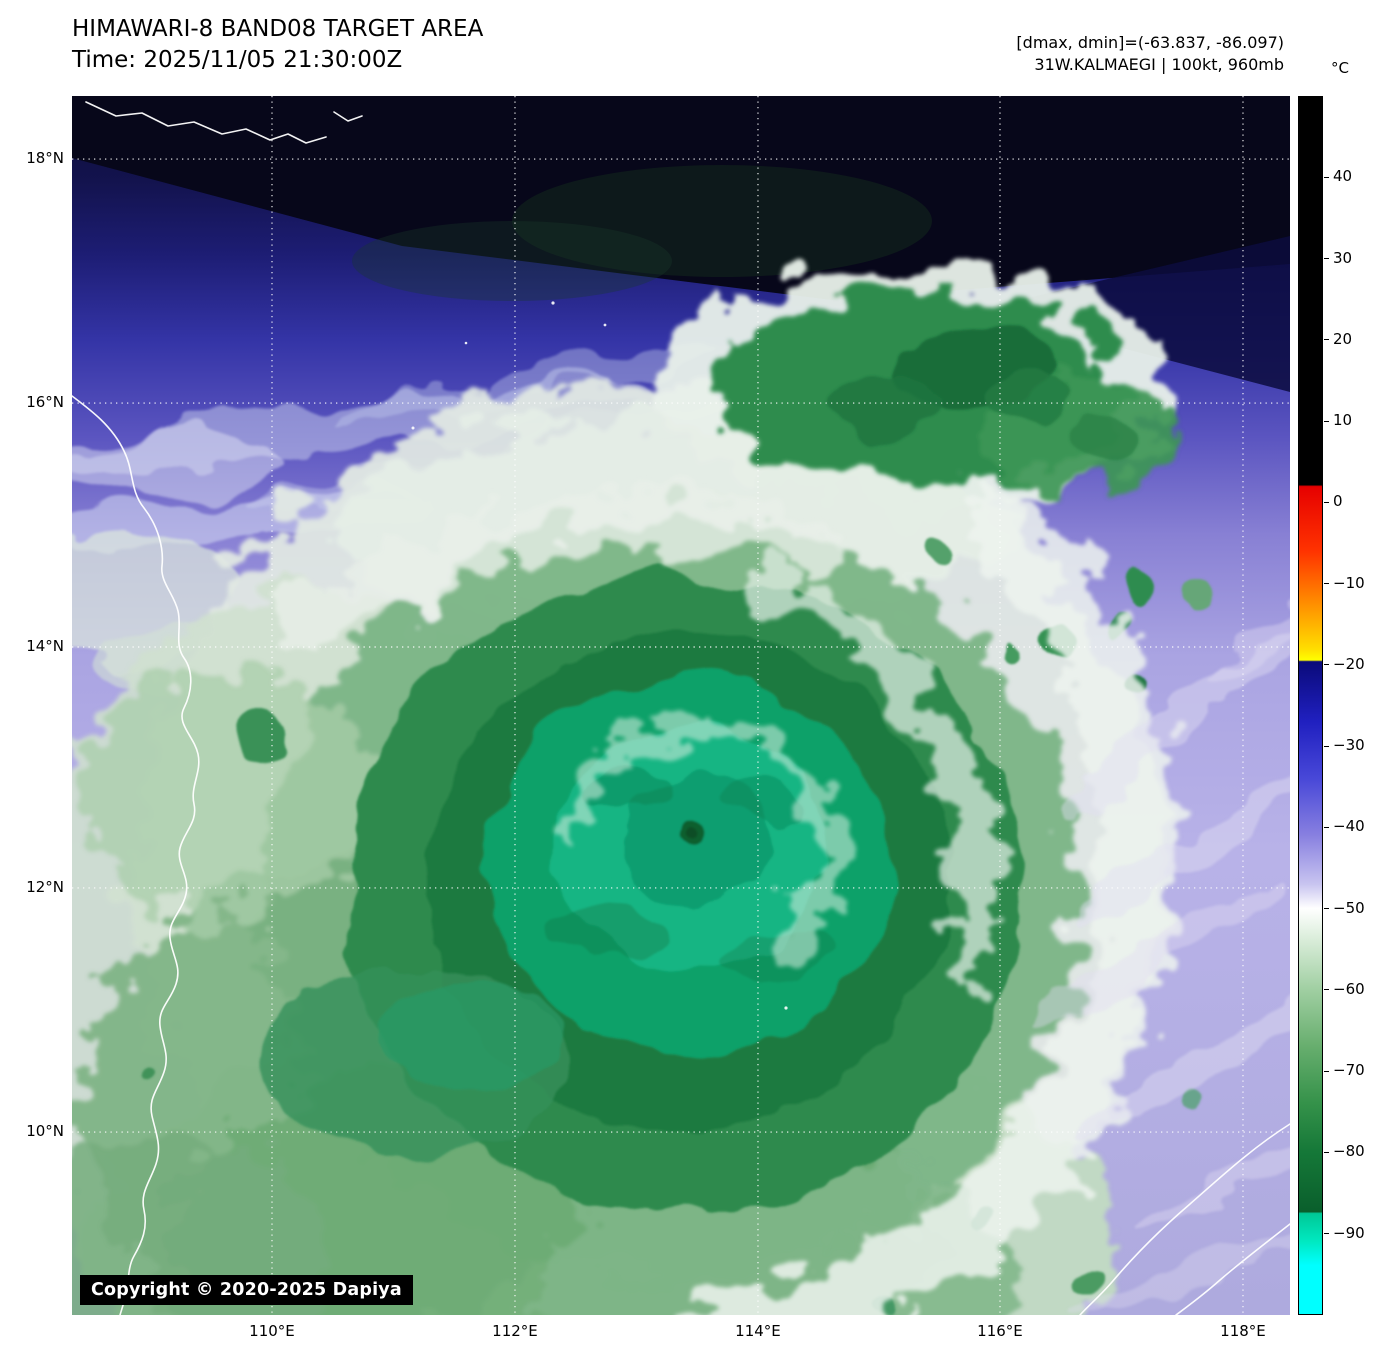  Describe the element at coordinates (45, 158) in the screenshot. I see `latitude-tick-label: 18°N` at that location.